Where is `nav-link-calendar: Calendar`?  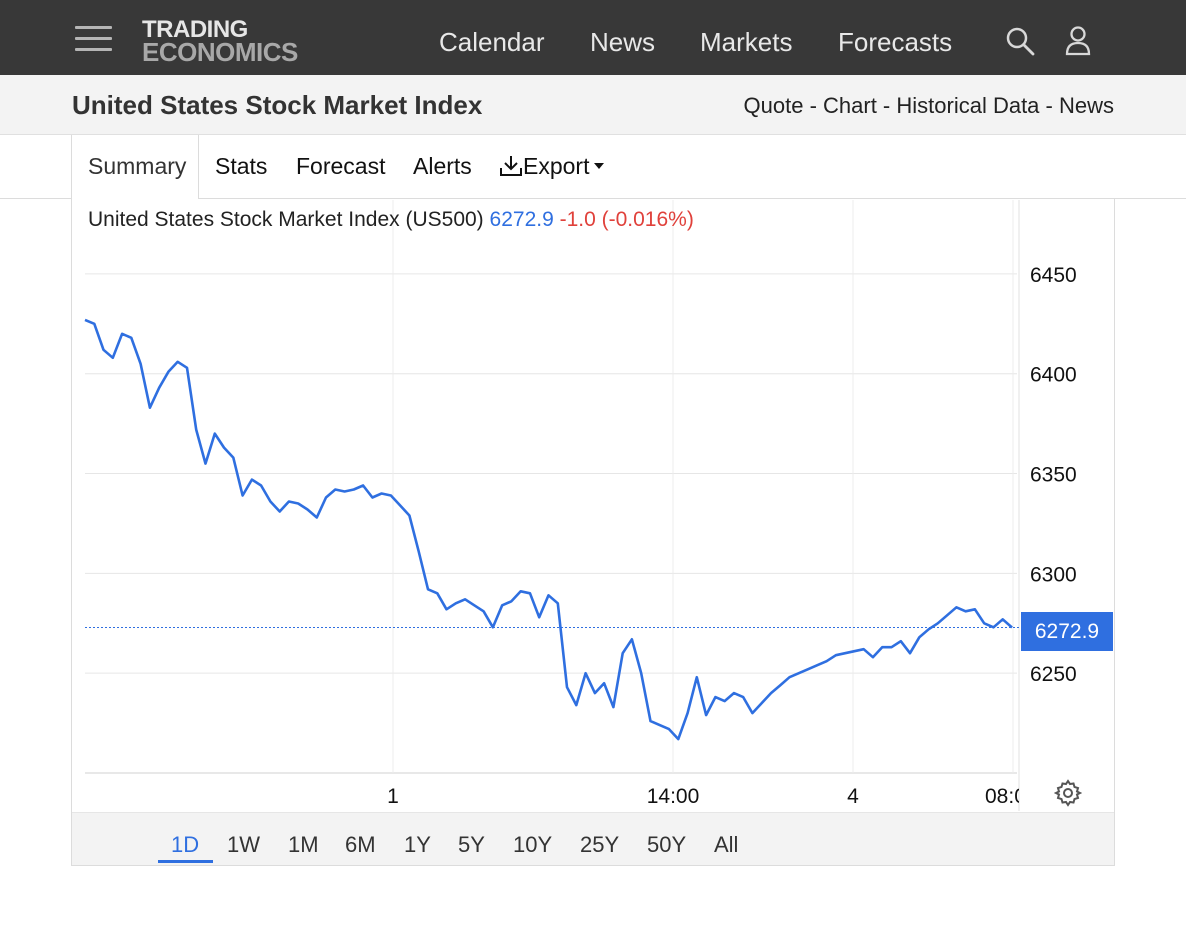
nav-link-calendar: Calendar is located at coordinates (492, 42).